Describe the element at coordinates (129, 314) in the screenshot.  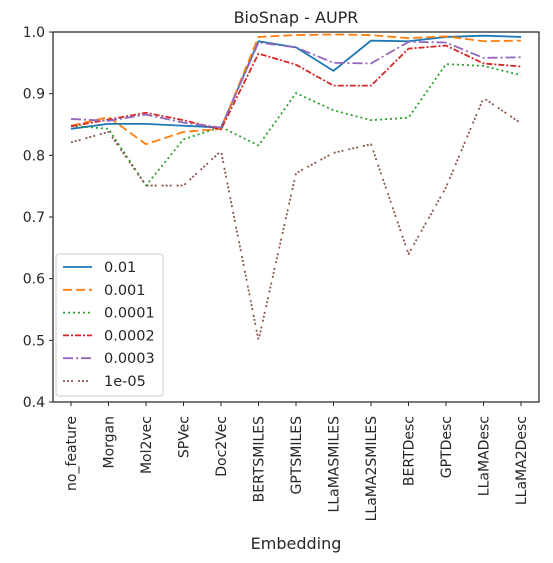
I see `legend-label: 0.0001` at that location.